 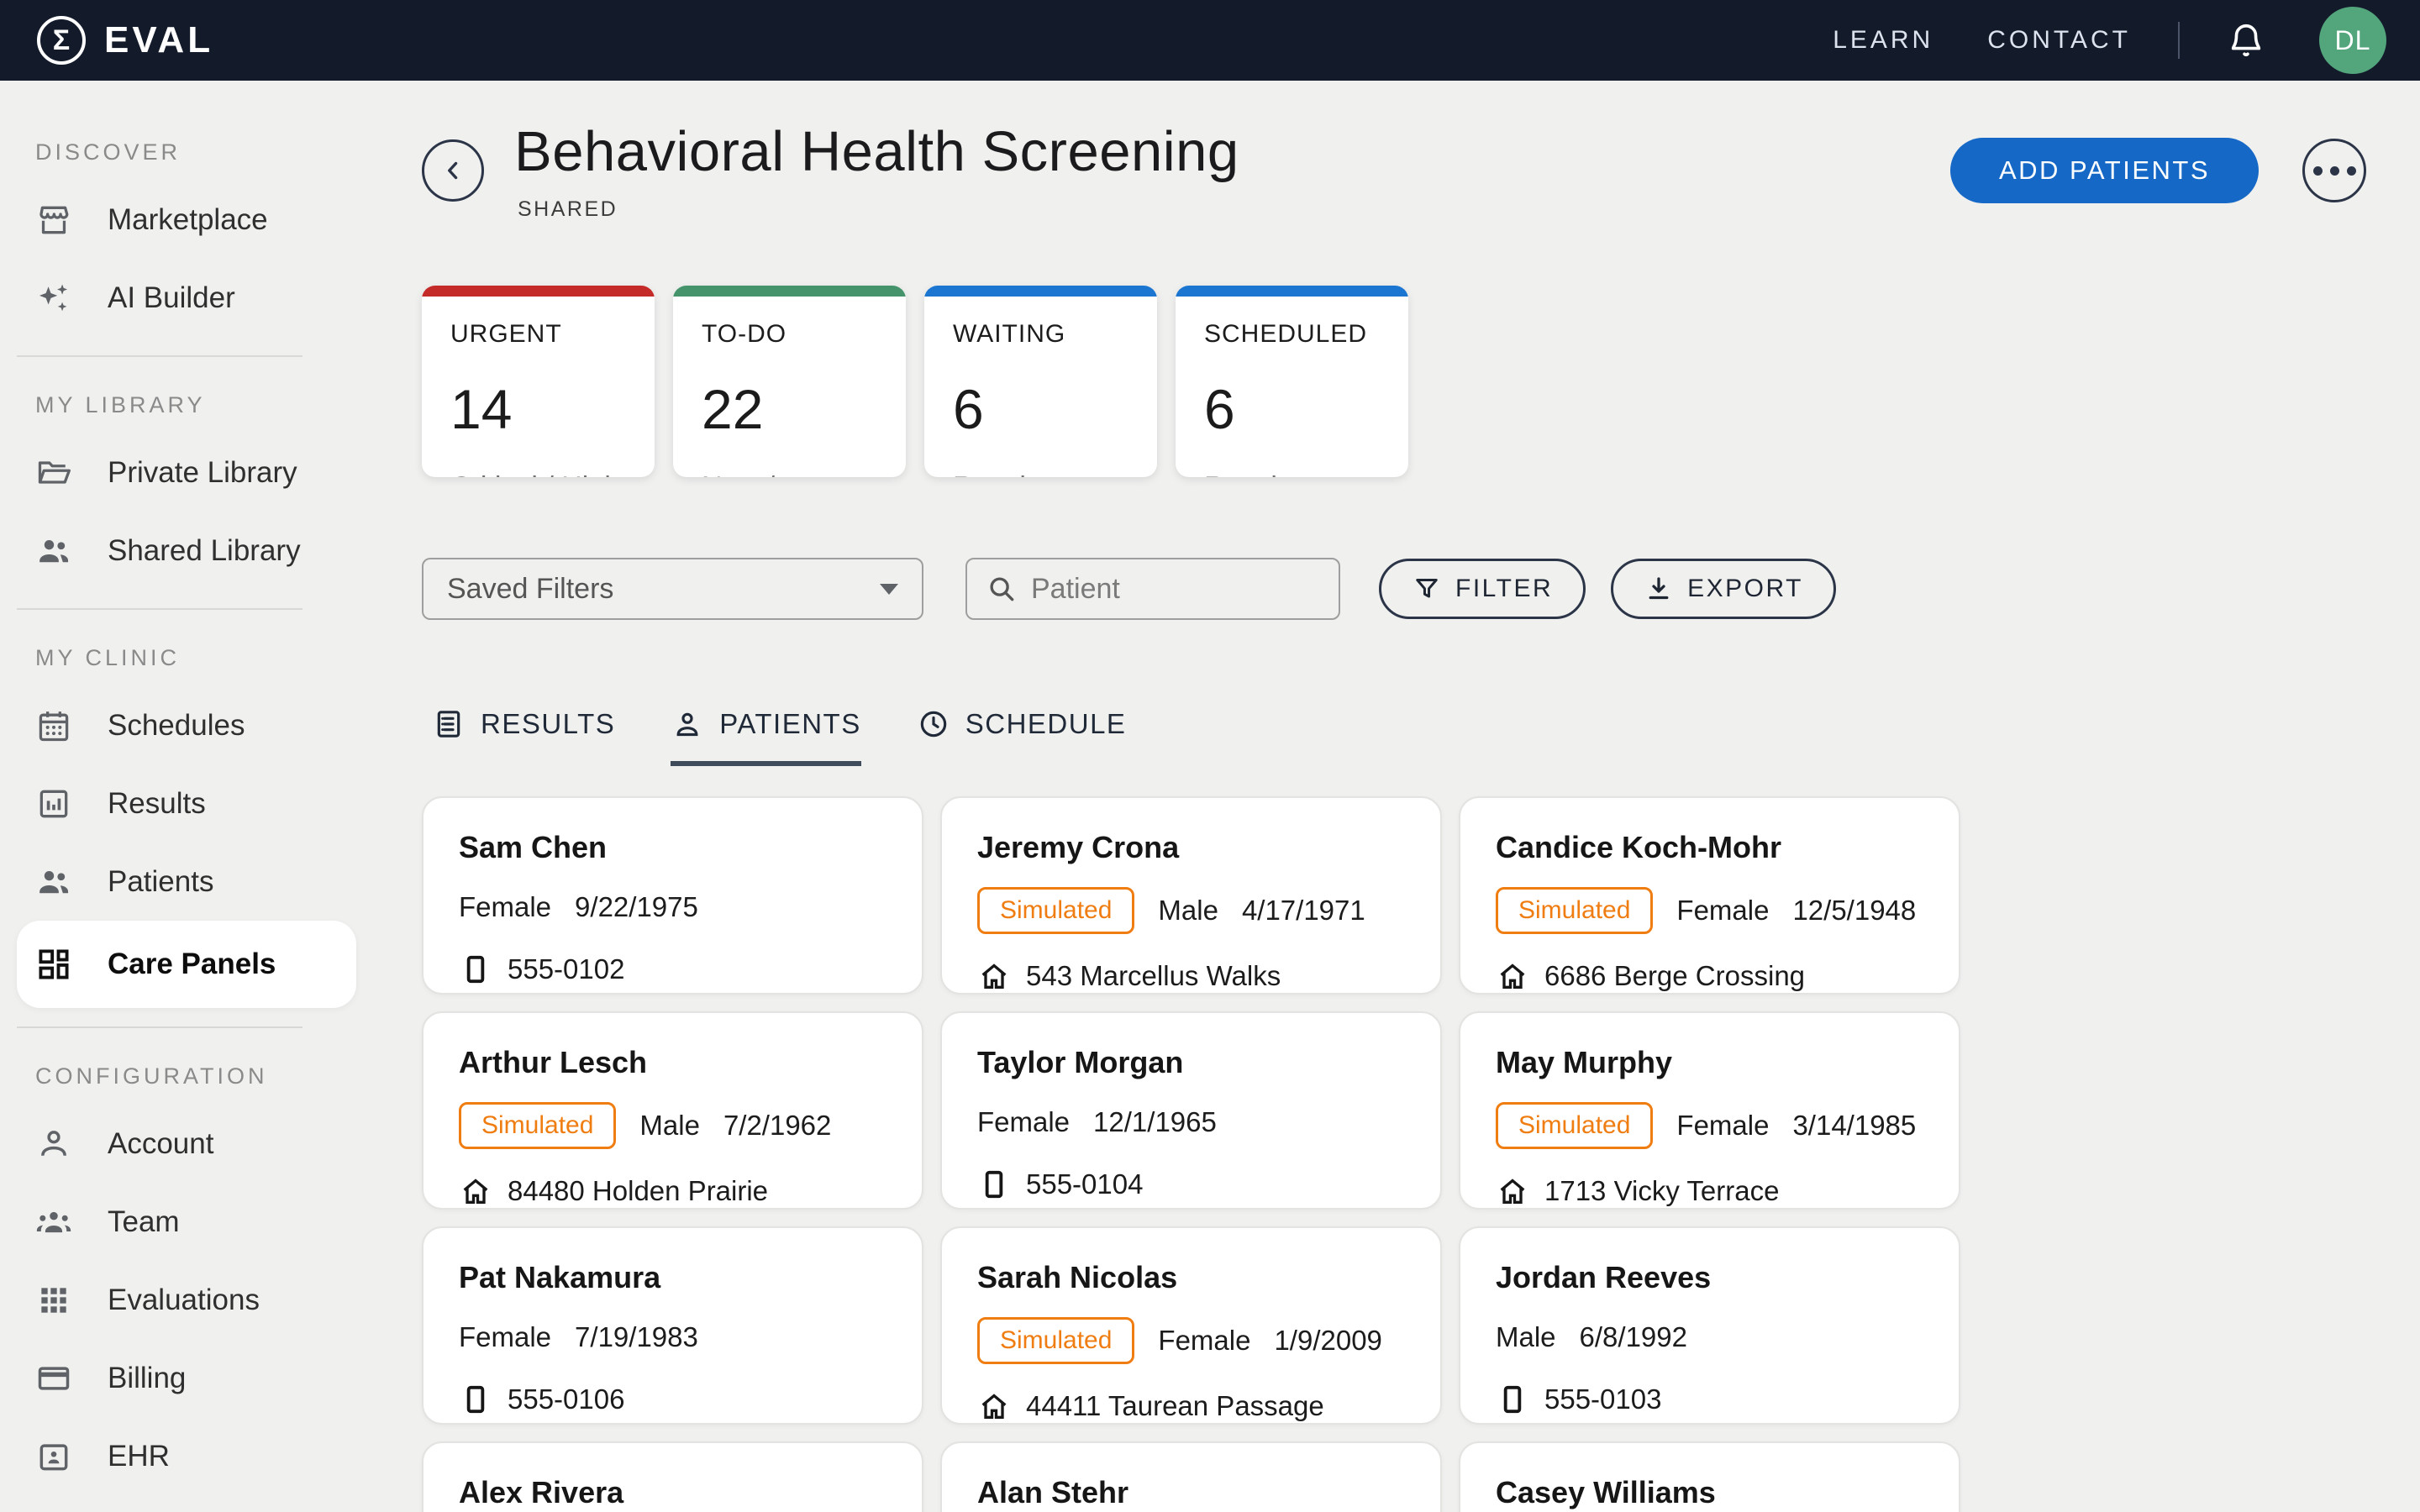 What do you see at coordinates (688, 724) in the screenshot?
I see `person-outline-icon` at bounding box center [688, 724].